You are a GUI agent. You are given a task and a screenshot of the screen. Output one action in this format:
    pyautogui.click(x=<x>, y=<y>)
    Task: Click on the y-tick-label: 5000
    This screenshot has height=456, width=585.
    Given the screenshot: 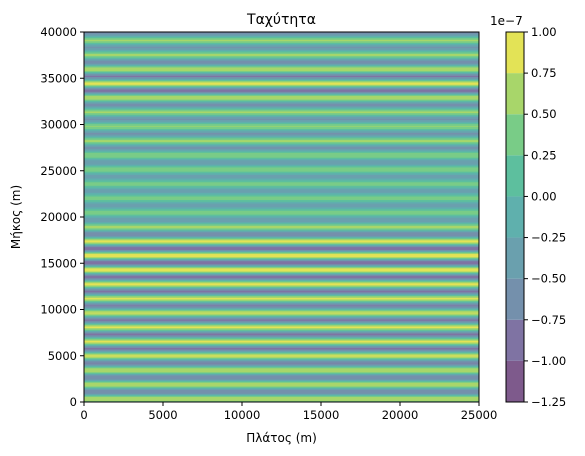 What is the action you would take?
    pyautogui.click(x=62, y=356)
    